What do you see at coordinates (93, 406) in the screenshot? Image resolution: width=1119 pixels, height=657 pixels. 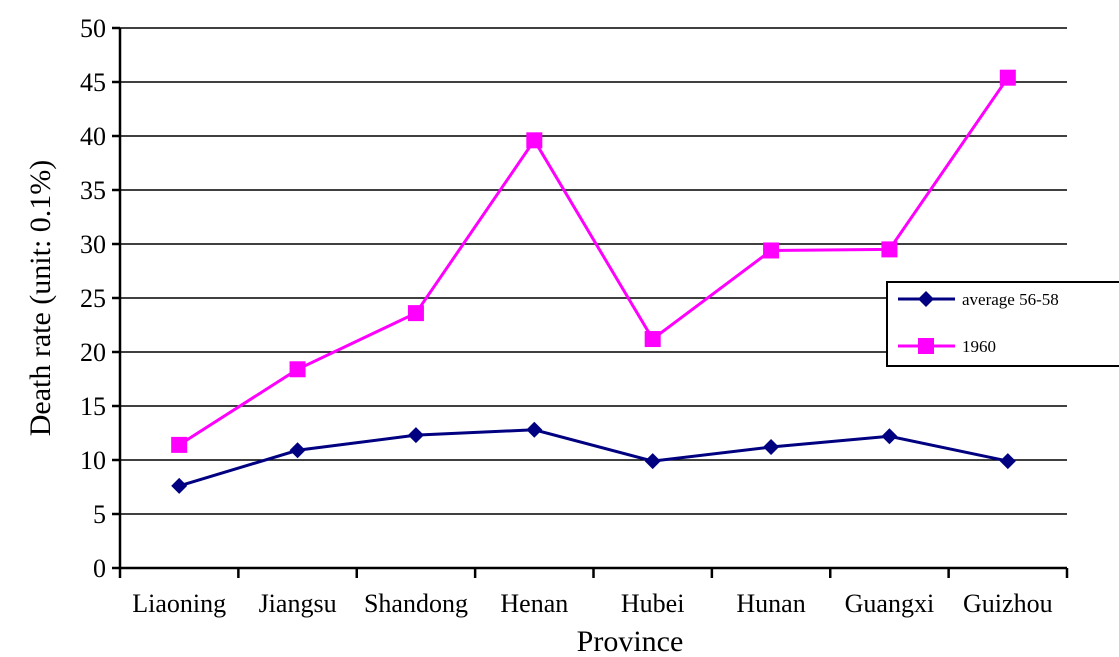 I see `y-tick-label: 15` at bounding box center [93, 406].